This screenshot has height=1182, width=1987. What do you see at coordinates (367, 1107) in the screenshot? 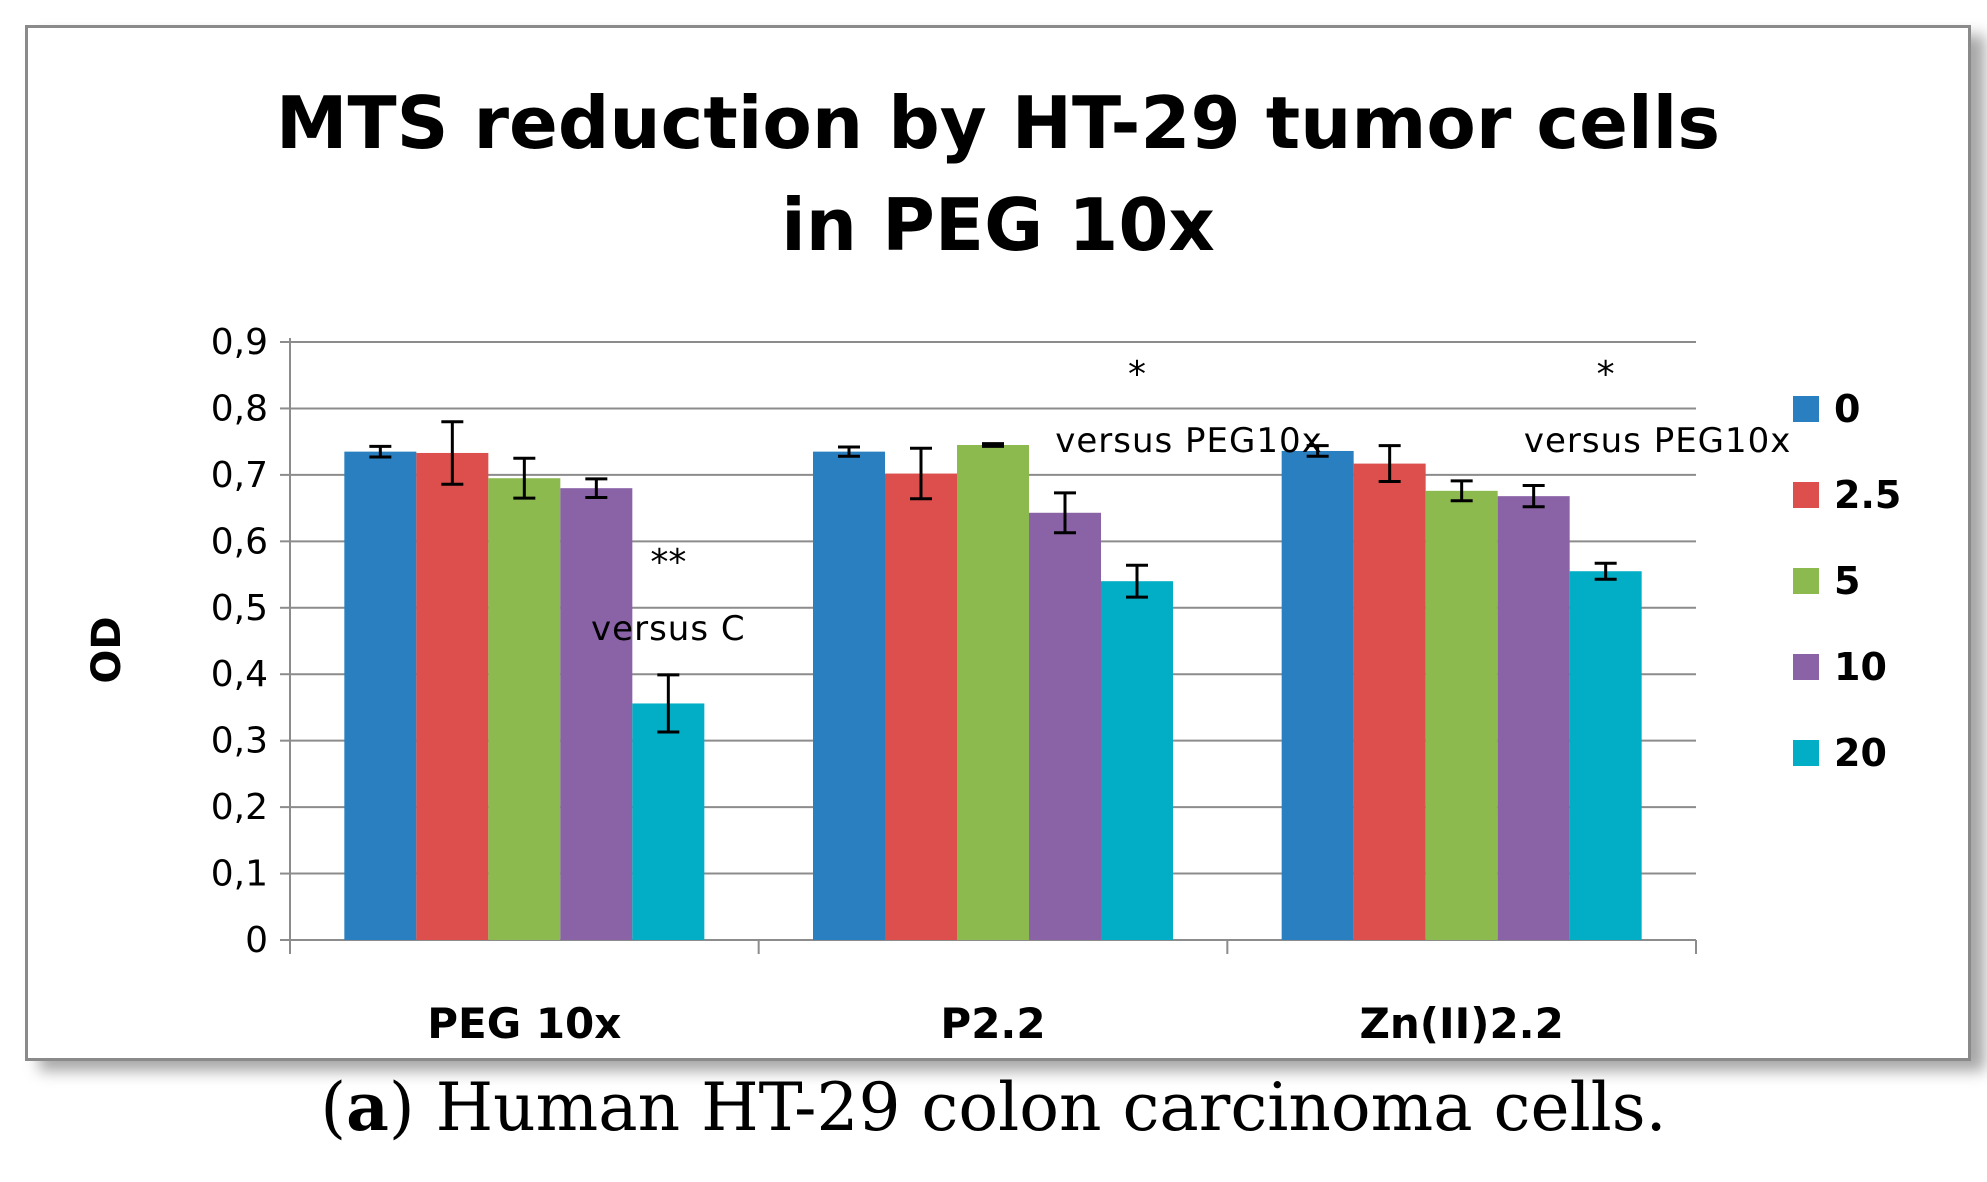
I see `caption-label: a` at bounding box center [367, 1107].